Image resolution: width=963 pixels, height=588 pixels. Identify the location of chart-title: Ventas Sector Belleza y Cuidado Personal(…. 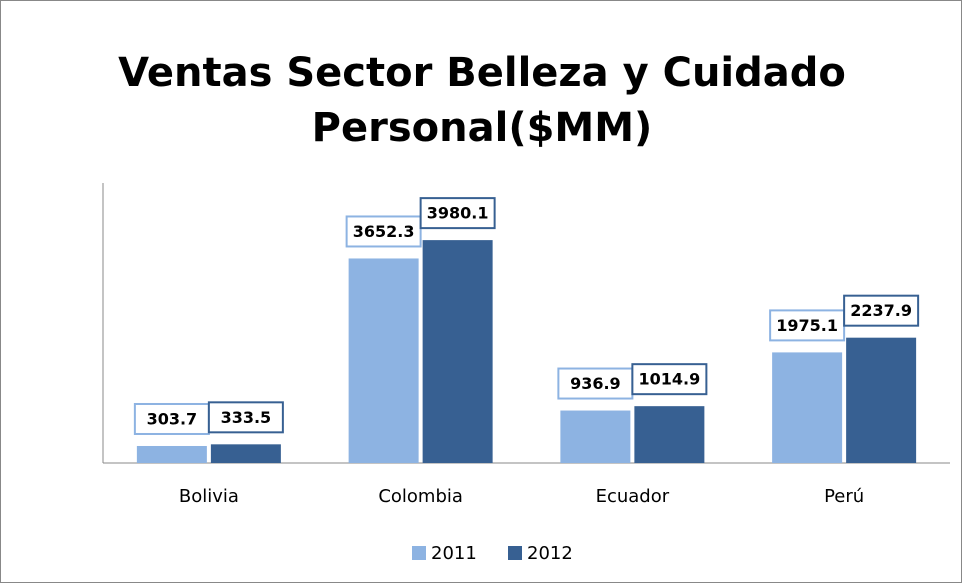
(482, 100).